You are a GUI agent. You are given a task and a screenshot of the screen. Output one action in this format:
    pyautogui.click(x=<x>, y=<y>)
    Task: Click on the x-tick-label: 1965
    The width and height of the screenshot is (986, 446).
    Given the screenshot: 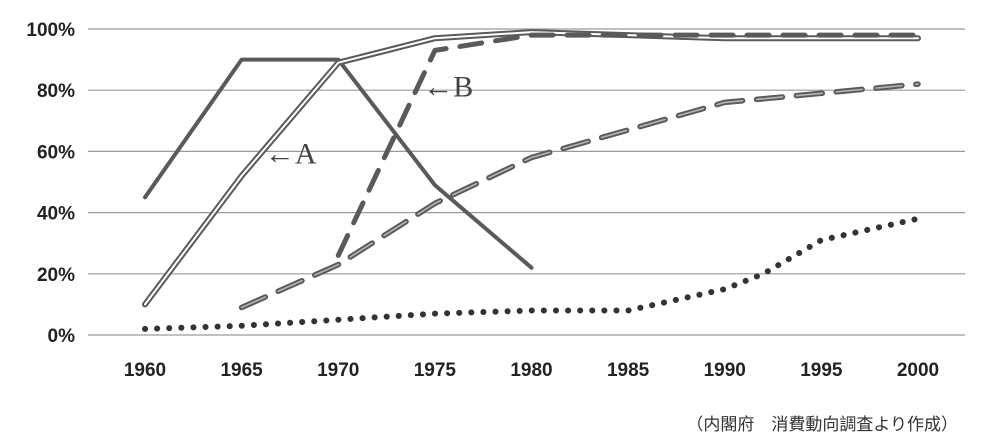 What is the action you would take?
    pyautogui.click(x=241, y=370)
    